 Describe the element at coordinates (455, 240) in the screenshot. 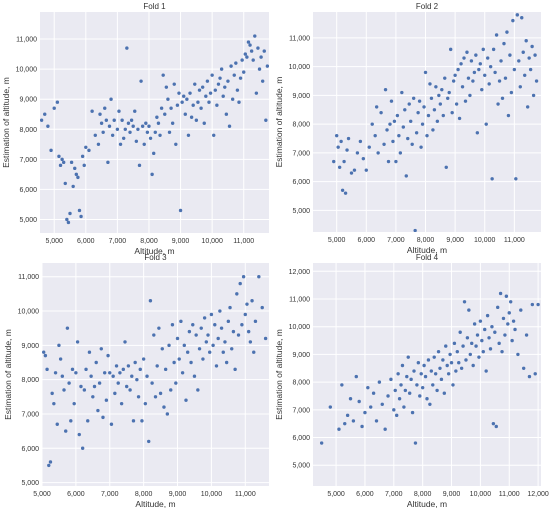

I see `x-tick-label: 9,000` at that location.